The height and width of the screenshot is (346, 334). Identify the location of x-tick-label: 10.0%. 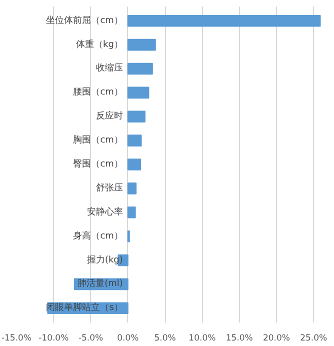
(202, 339).